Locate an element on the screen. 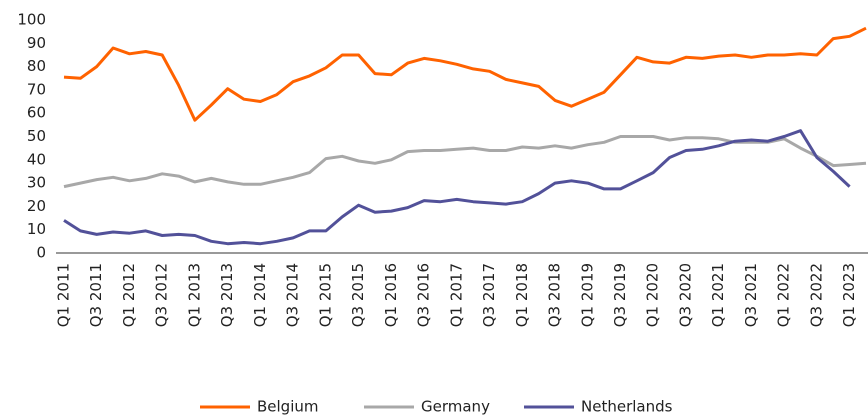 The width and height of the screenshot is (868, 416). x-tick-label: Q3 2013 is located at coordinates (227, 295).